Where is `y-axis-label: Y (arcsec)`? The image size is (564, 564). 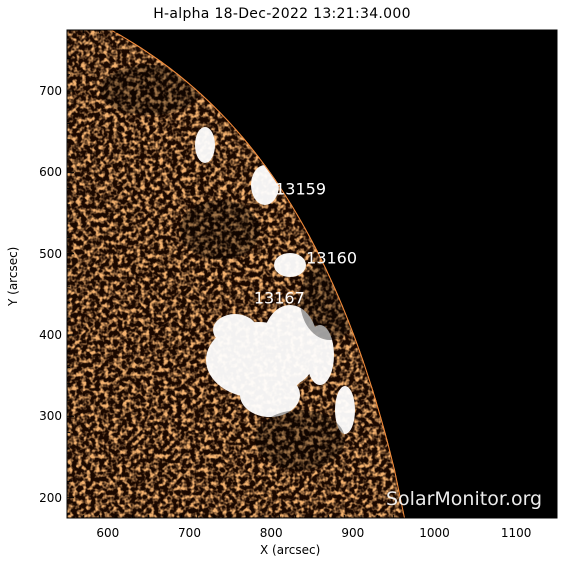 y-axis-label: Y (arcsec) is located at coordinates (13, 276).